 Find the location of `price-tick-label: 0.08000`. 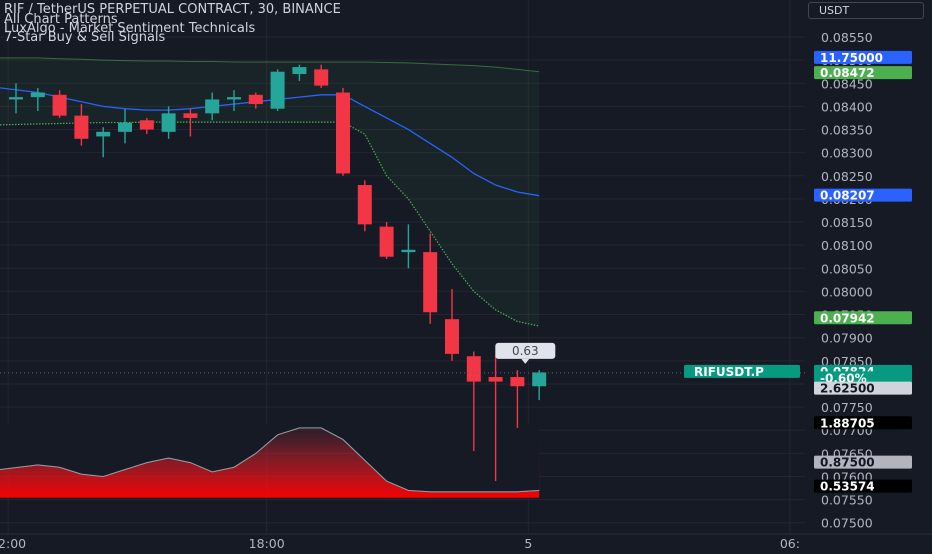

price-tick-label: 0.08000 is located at coordinates (847, 291).